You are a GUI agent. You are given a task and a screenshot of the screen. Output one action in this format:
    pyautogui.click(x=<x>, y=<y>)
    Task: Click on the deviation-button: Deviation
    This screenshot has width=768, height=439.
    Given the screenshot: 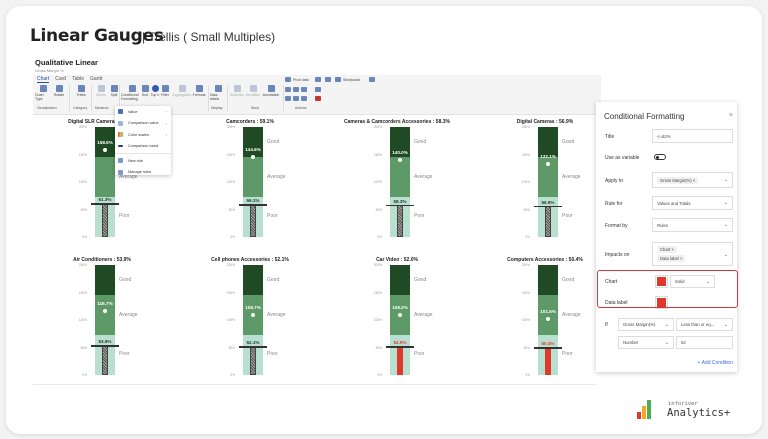 What is the action you would take?
    pyautogui.click(x=253, y=91)
    